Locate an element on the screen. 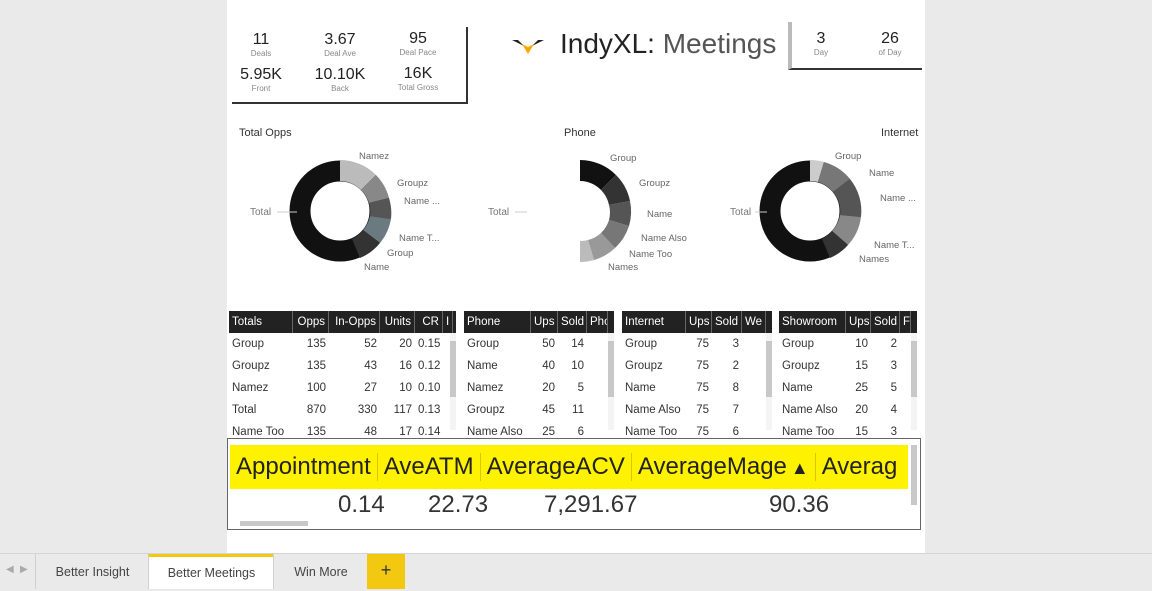  column-header: Averag is located at coordinates (859, 466).